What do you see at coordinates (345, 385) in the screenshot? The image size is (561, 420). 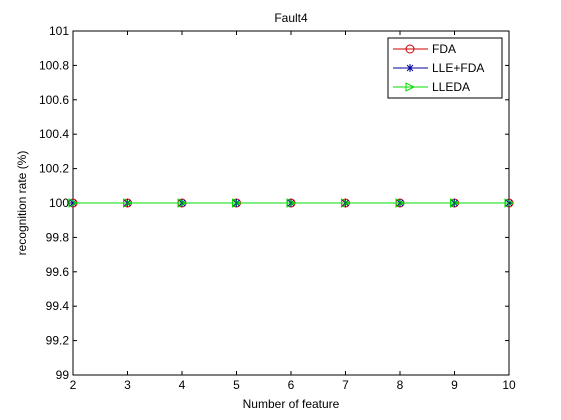 I see `x-tick-label: 7` at bounding box center [345, 385].